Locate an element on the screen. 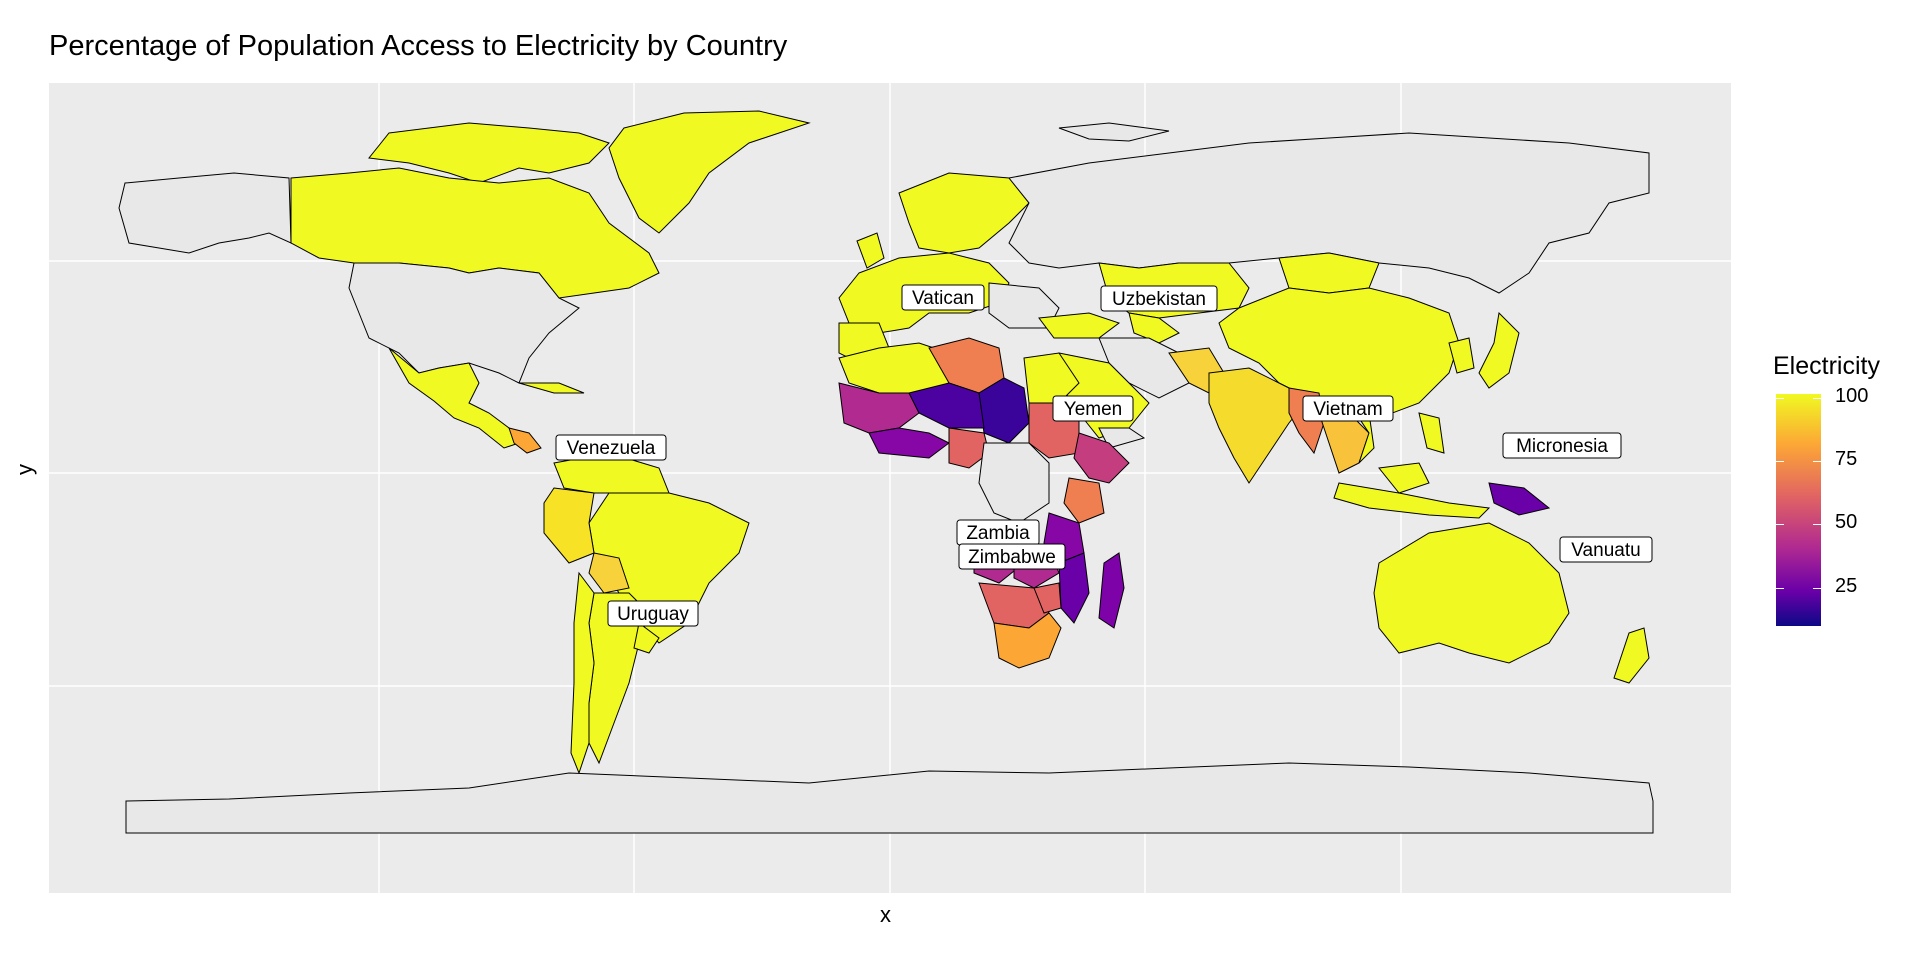  label-venezuela: Venezuela is located at coordinates (611, 447).